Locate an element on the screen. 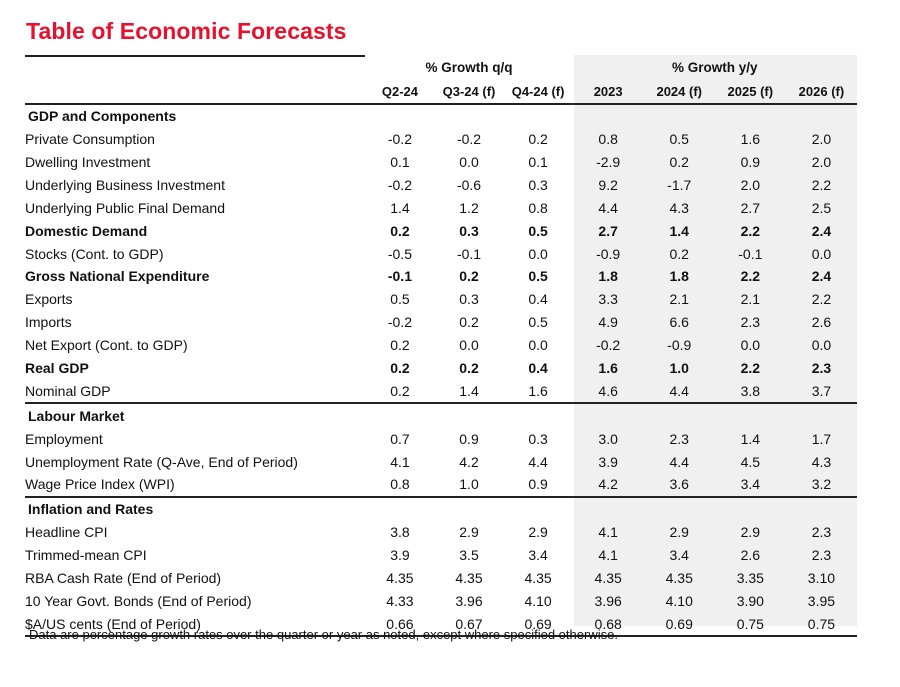 This screenshot has width=900, height=687. page-title: Table of Economic Forecasts is located at coordinates (186, 31).